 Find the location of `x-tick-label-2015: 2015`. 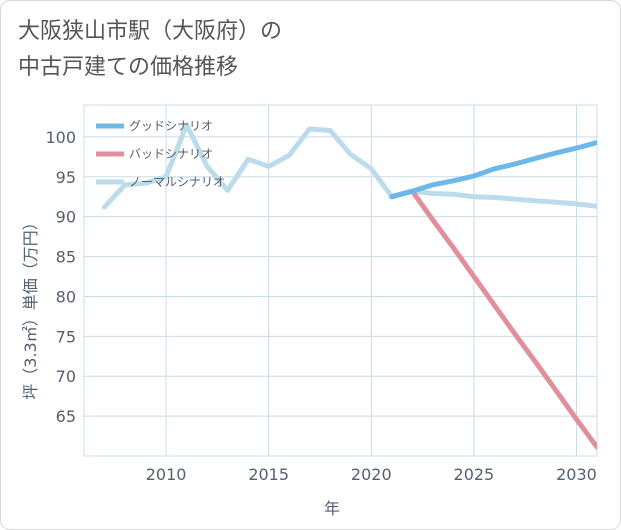

x-tick-label-2015: 2015 is located at coordinates (268, 474).